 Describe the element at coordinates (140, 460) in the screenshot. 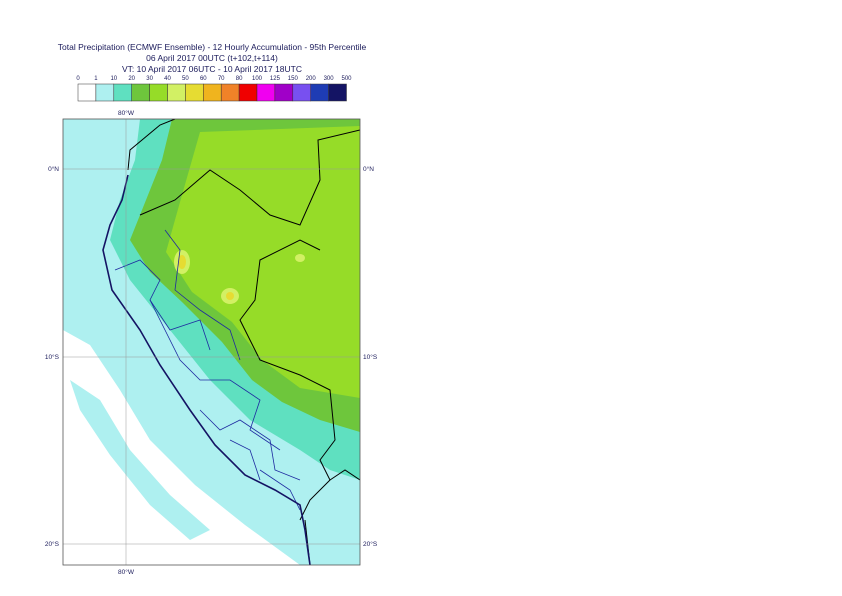

I see `sea-streak` at that location.